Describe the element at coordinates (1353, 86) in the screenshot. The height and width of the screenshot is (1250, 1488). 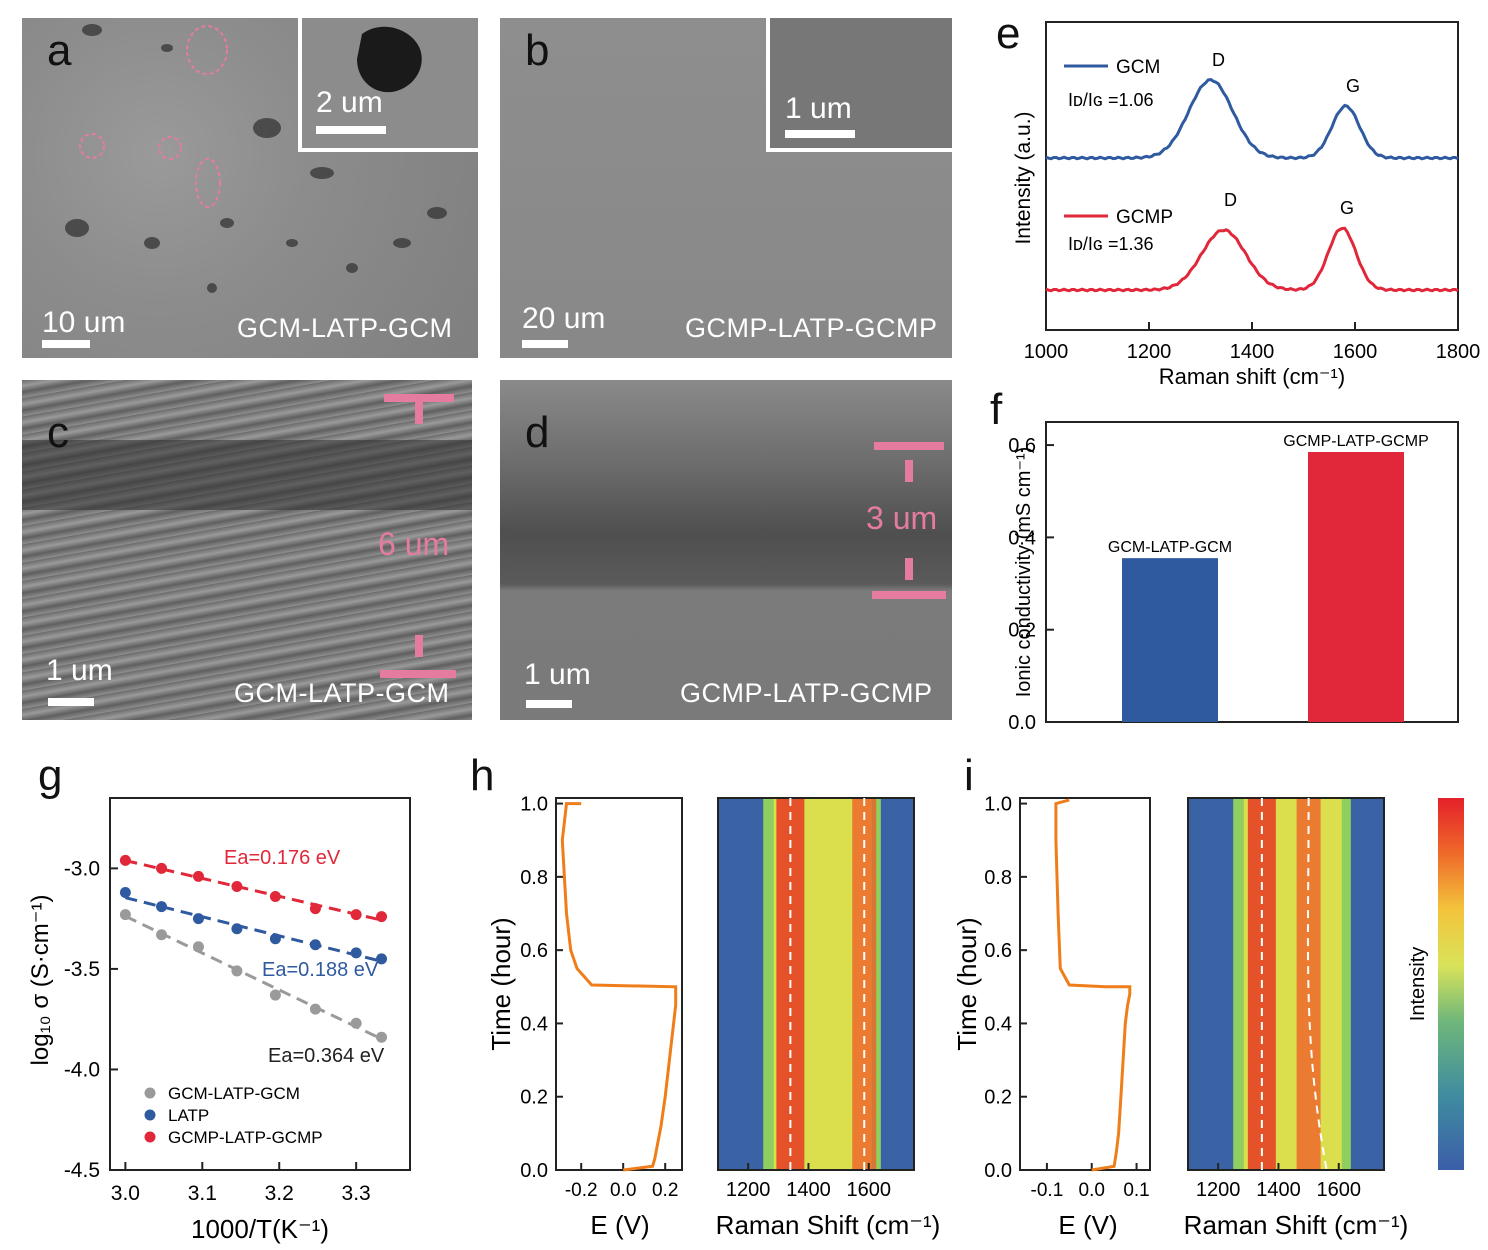
I see `gcm-g-peak-label: G` at that location.